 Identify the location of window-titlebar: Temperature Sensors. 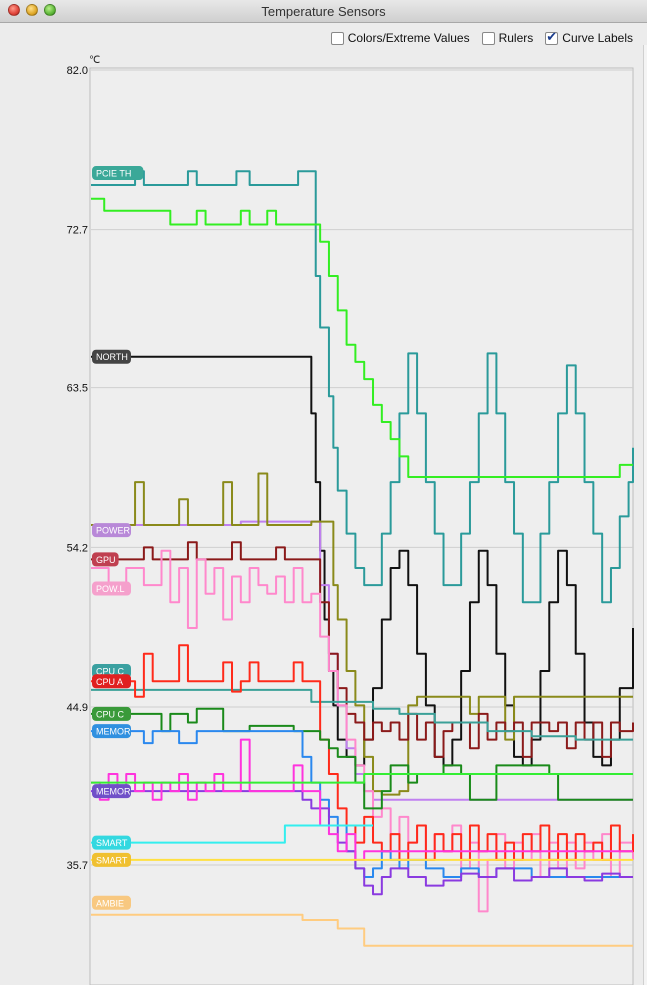
(323, 11).